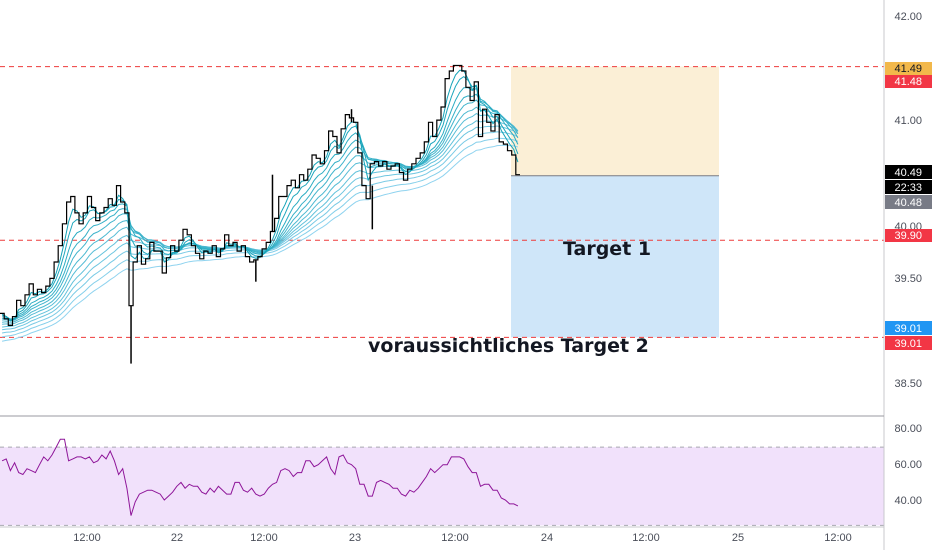 This screenshot has width=932, height=550. I want to click on badge-level-mid, so click(908, 235).